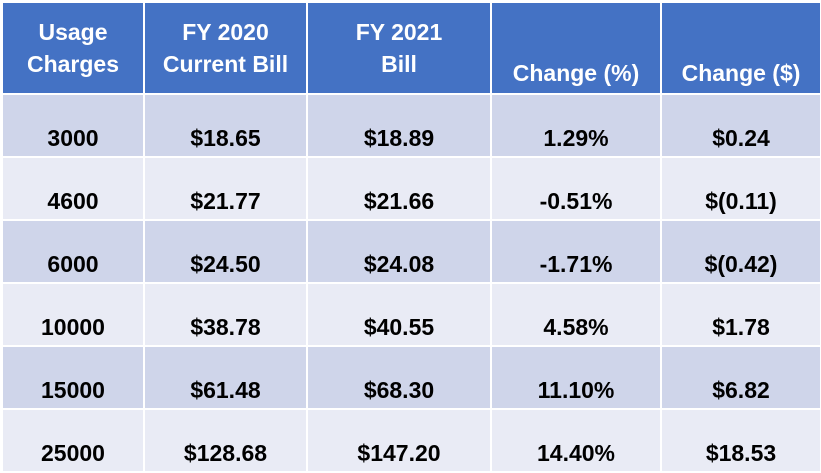 This screenshot has width=821, height=473. What do you see at coordinates (73, 64) in the screenshot?
I see `header-usage-line2: Charges` at bounding box center [73, 64].